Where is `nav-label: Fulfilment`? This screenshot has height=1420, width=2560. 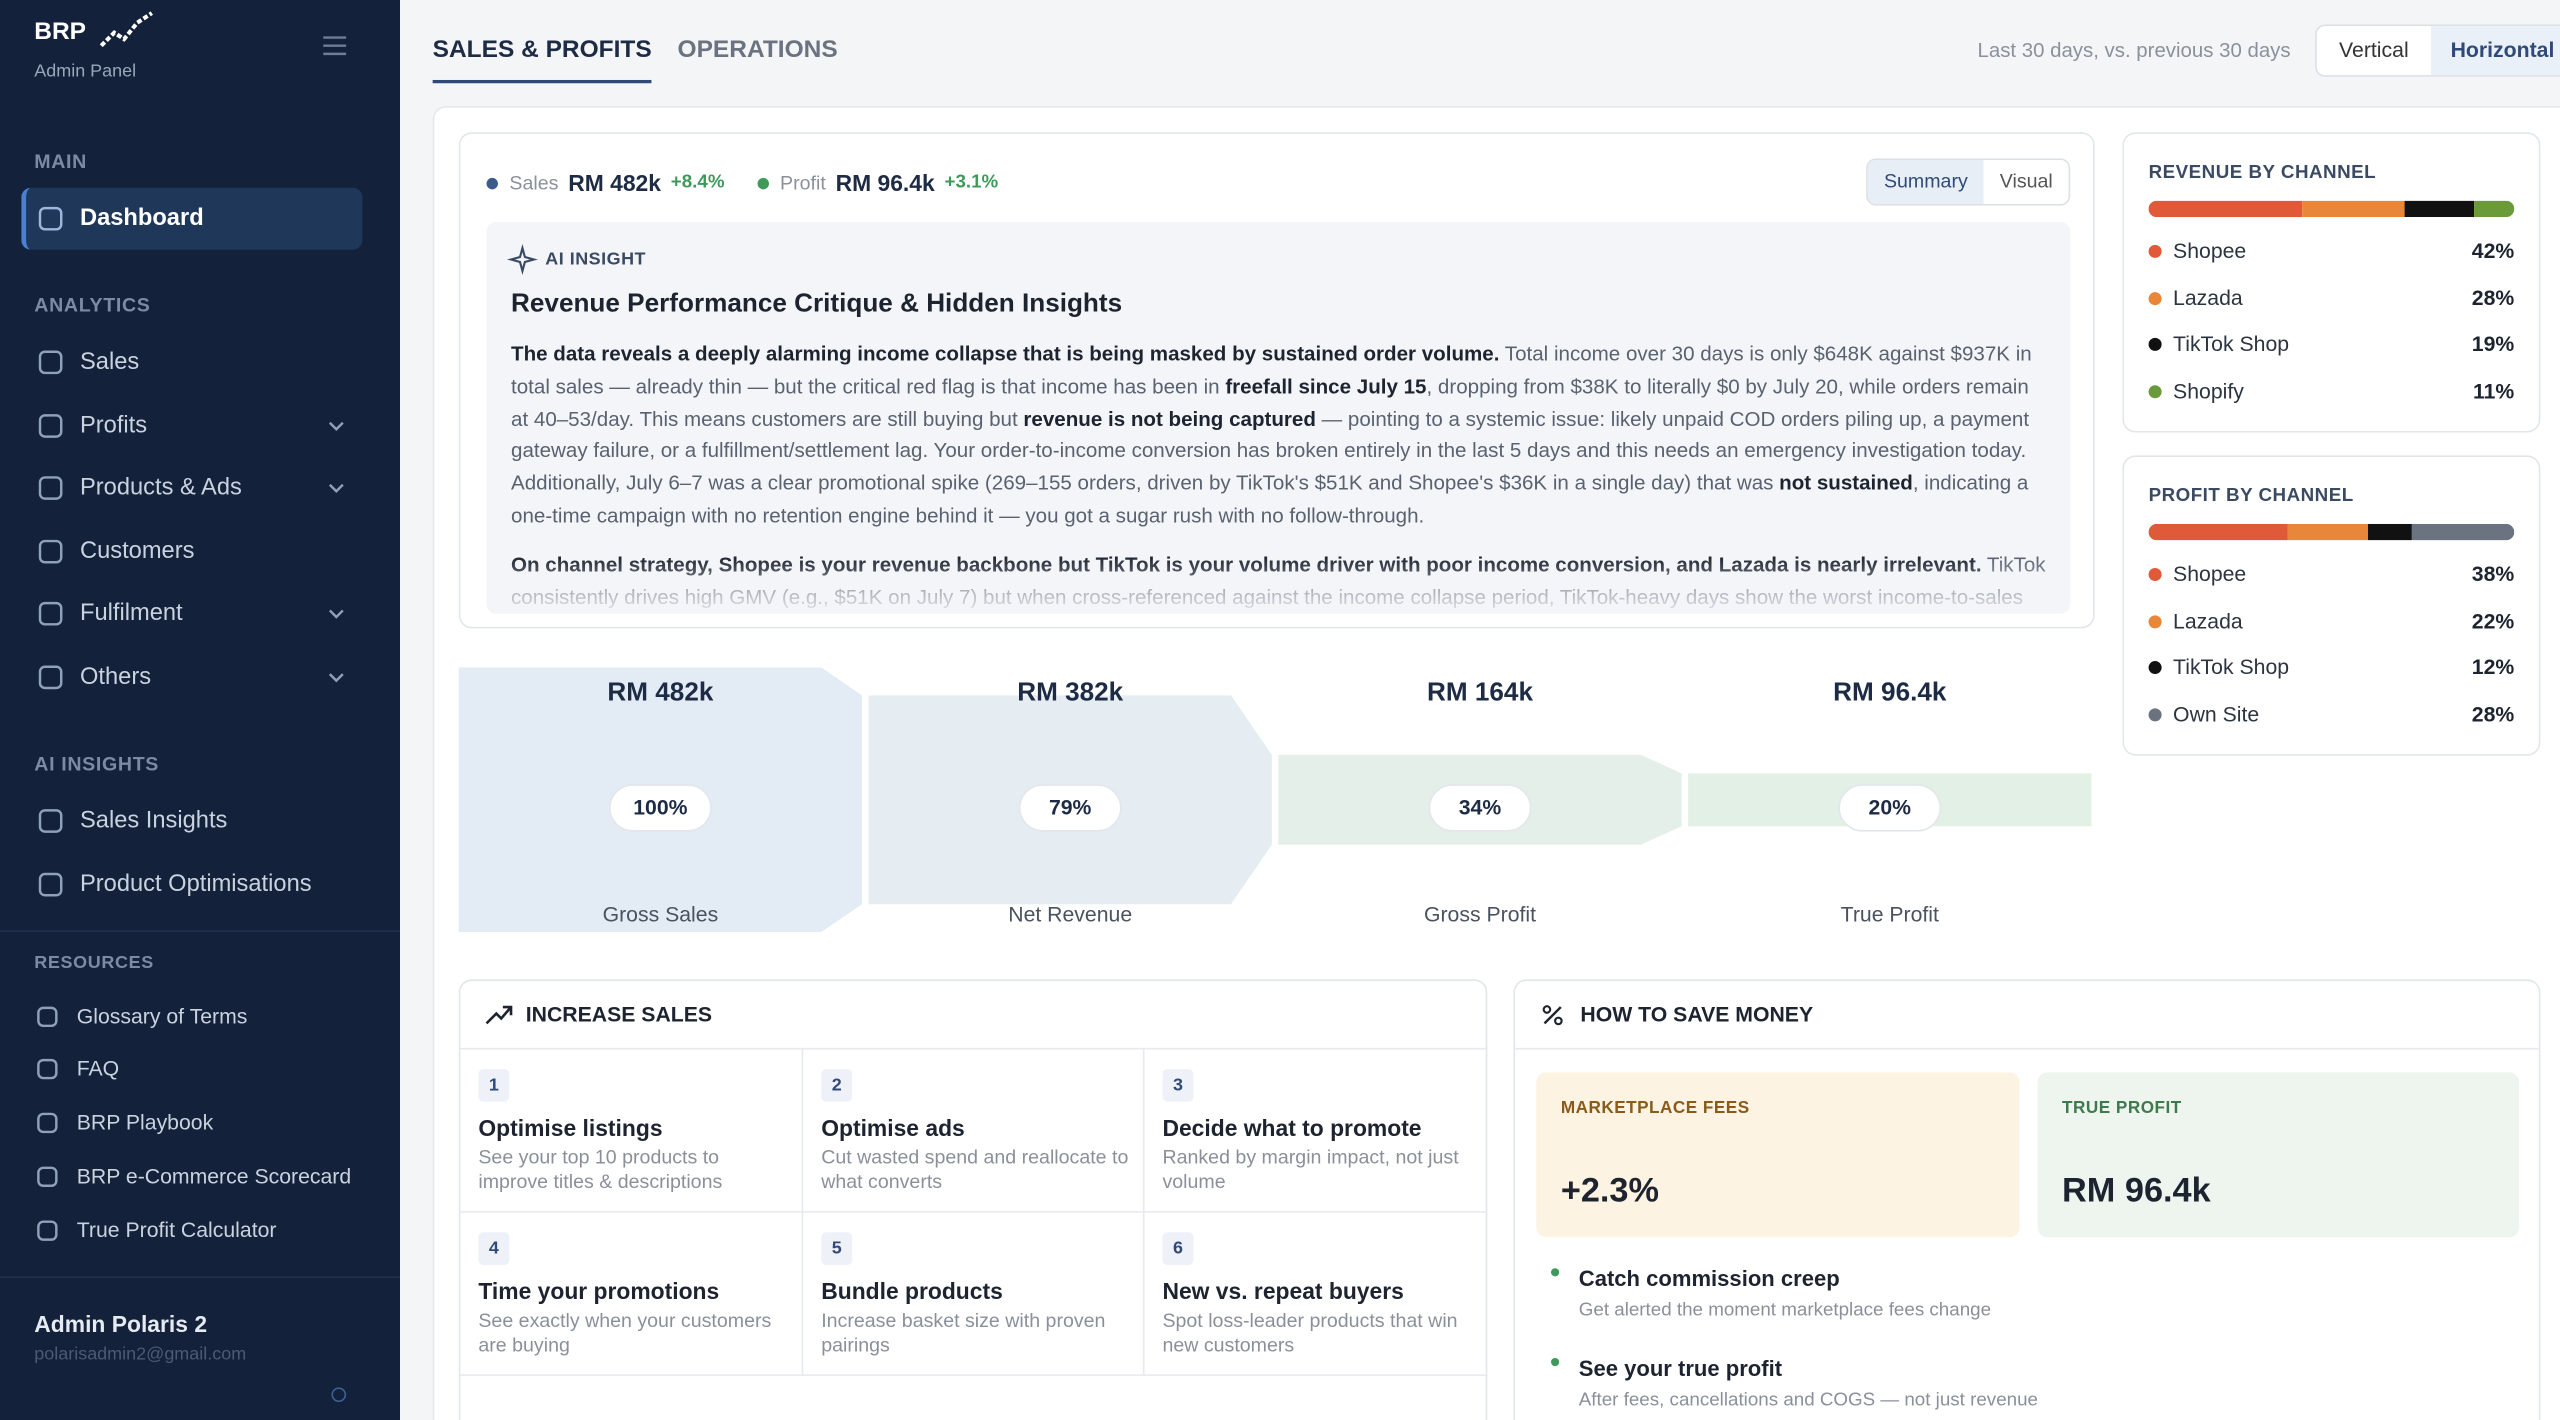 nav-label: Fulfilment is located at coordinates (131, 614).